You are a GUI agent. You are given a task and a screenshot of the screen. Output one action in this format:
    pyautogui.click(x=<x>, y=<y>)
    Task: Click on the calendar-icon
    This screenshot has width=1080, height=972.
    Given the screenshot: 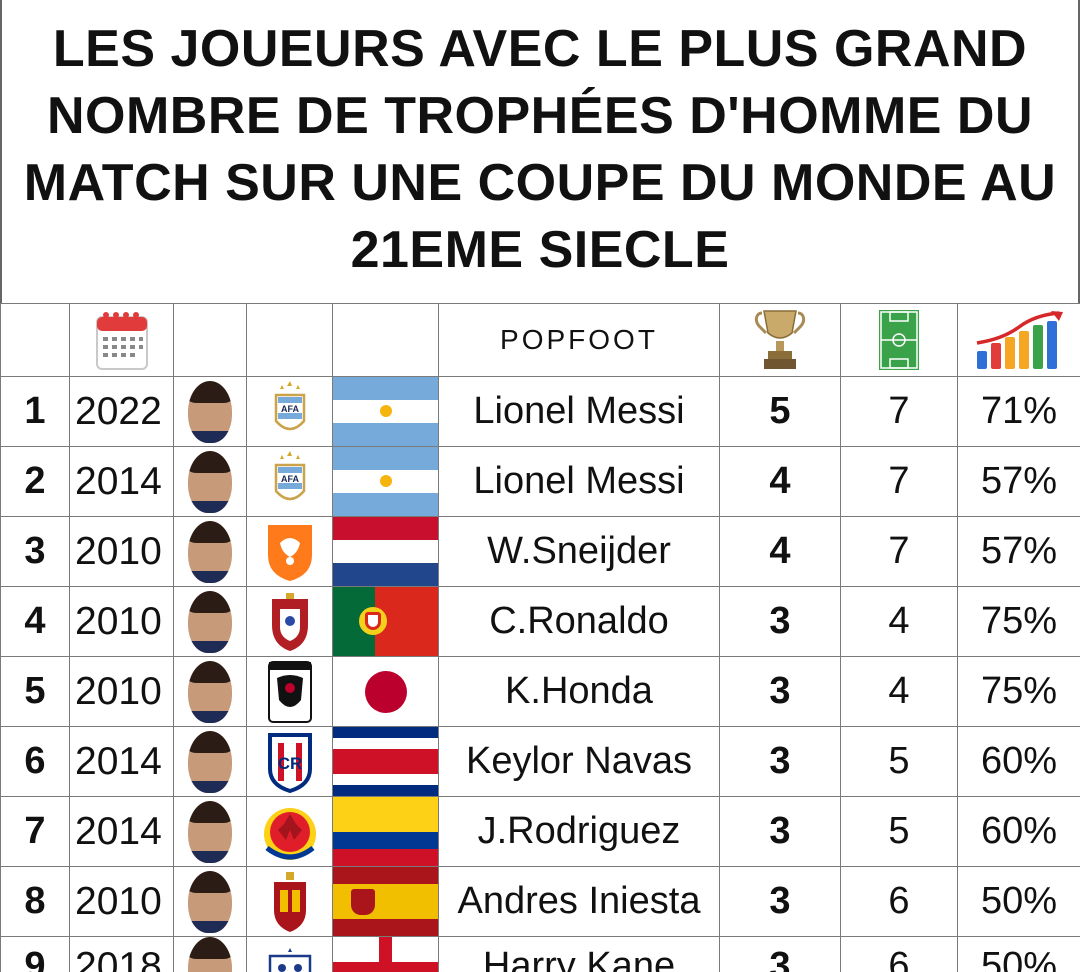 What is the action you would take?
    pyautogui.click(x=121, y=341)
    